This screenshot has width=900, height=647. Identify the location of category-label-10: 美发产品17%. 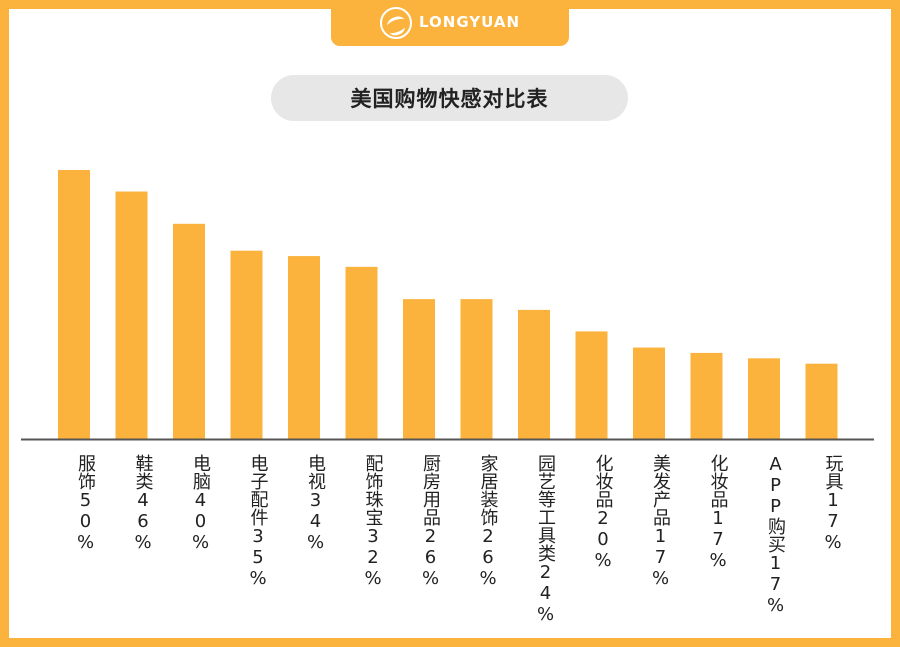
(660, 521).